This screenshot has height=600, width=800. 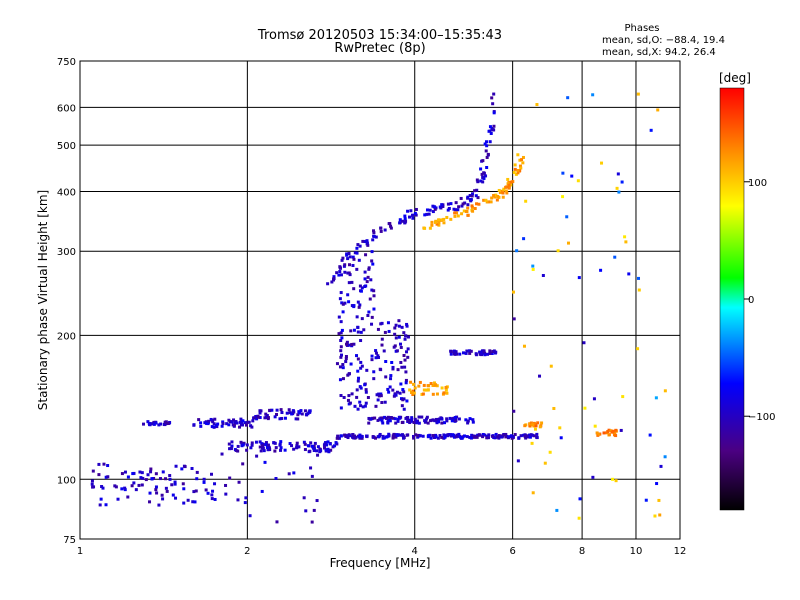 What do you see at coordinates (415, 551) in the screenshot?
I see `x-tick-label: 4` at bounding box center [415, 551].